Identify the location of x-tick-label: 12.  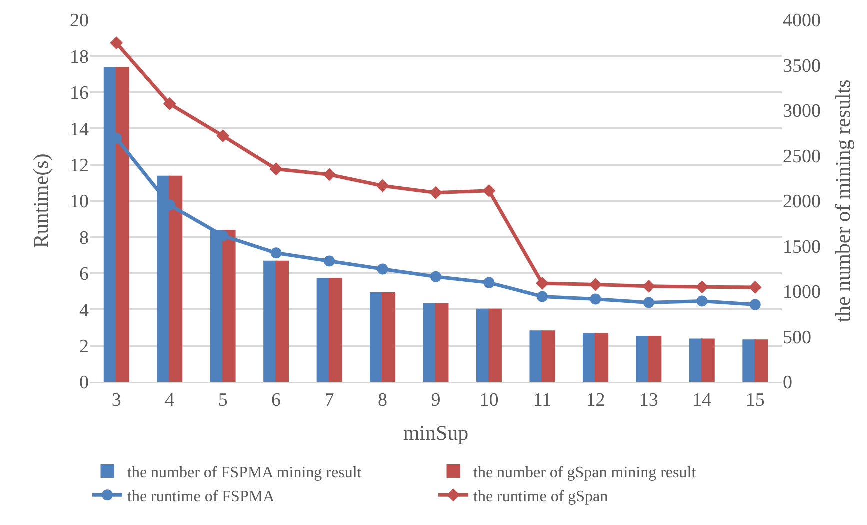
(596, 400).